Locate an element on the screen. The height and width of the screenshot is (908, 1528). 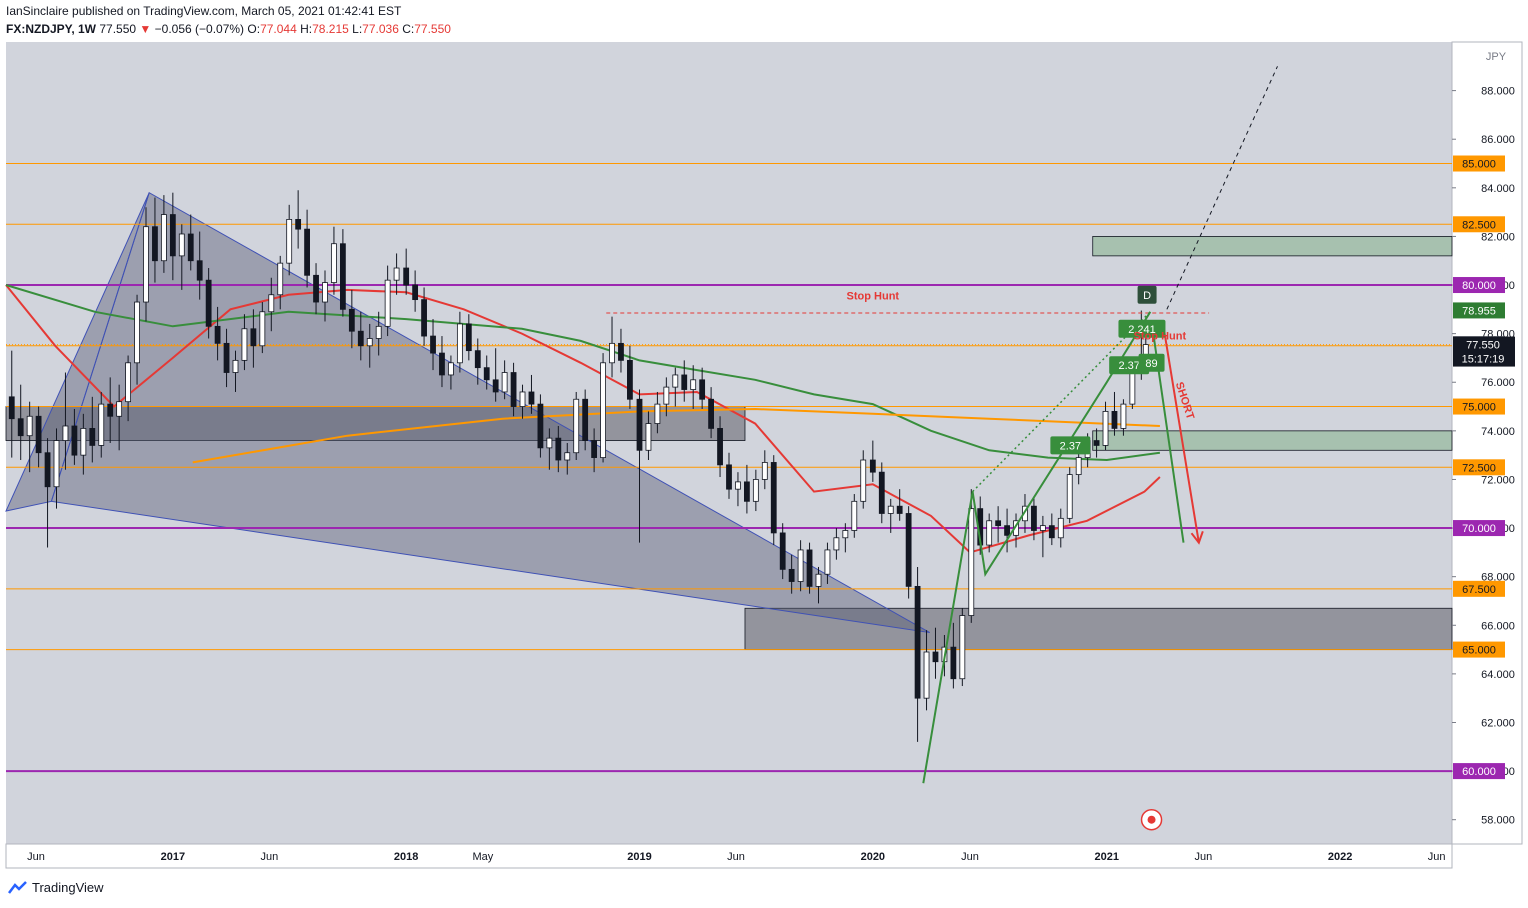
time-axis-panel is located at coordinates (729, 856).